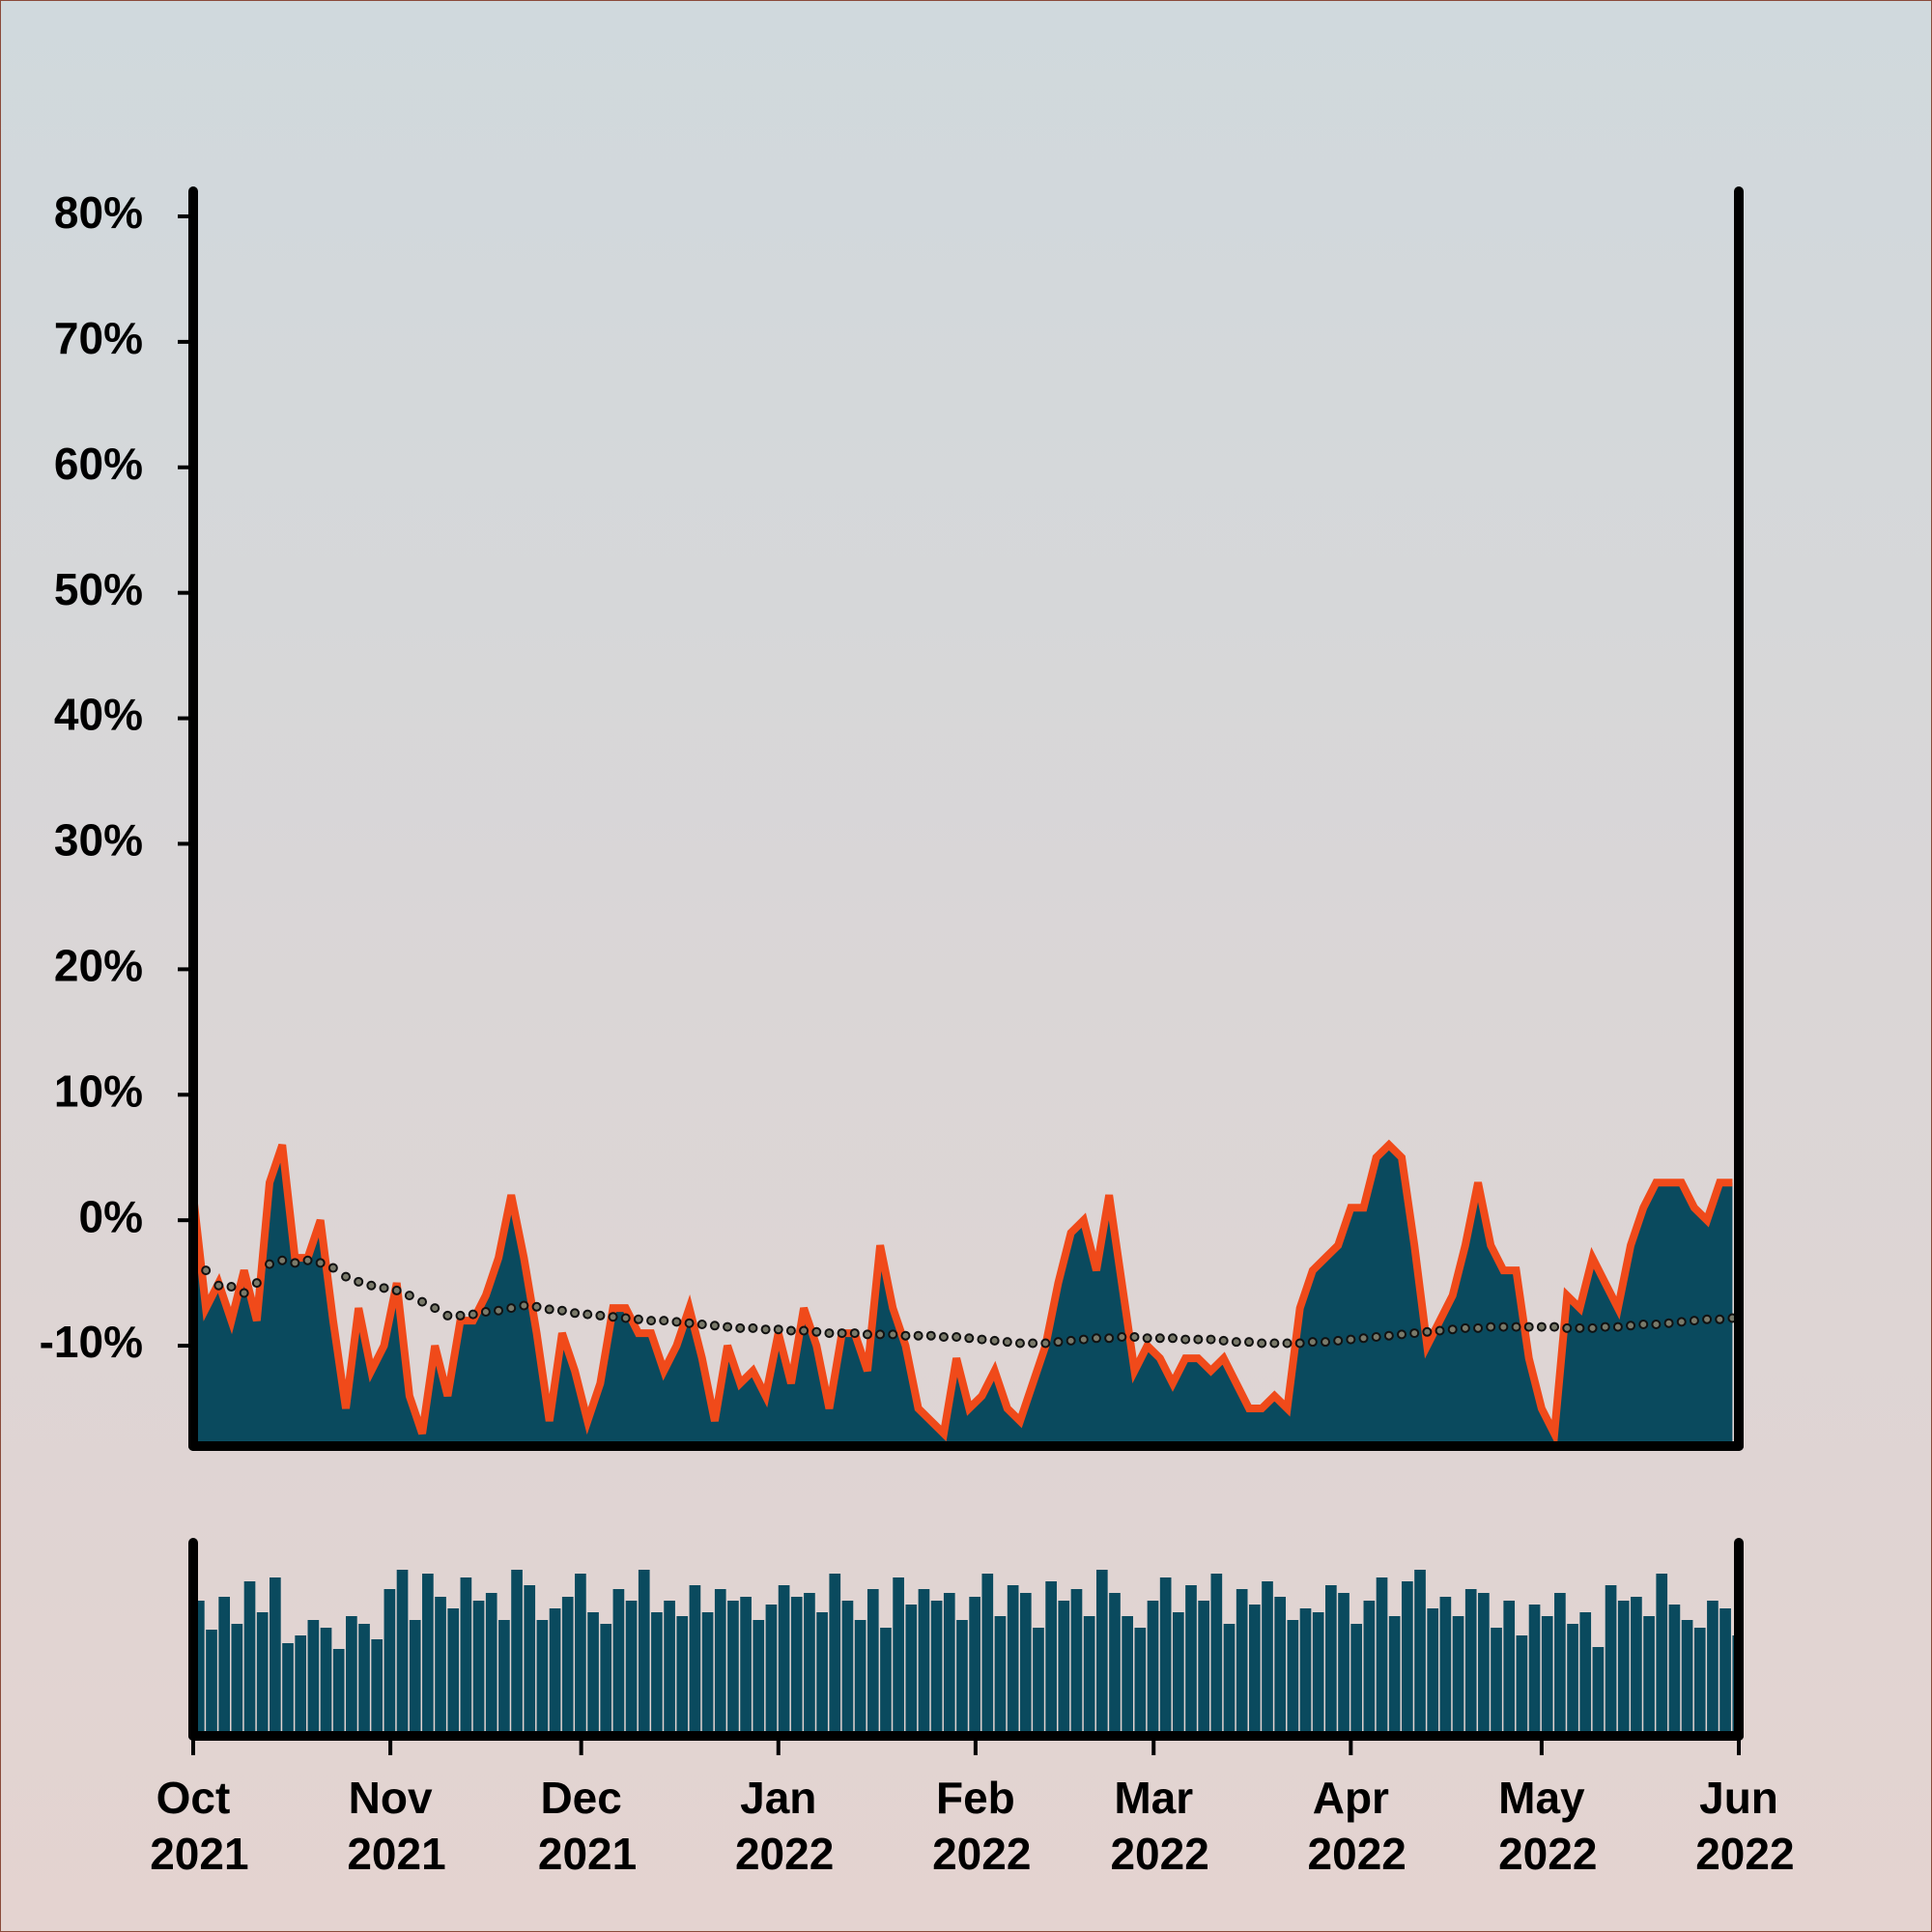 This screenshot has height=1932, width=1932. What do you see at coordinates (1153, 1798) in the screenshot?
I see `x-tick-label-line: Mar` at bounding box center [1153, 1798].